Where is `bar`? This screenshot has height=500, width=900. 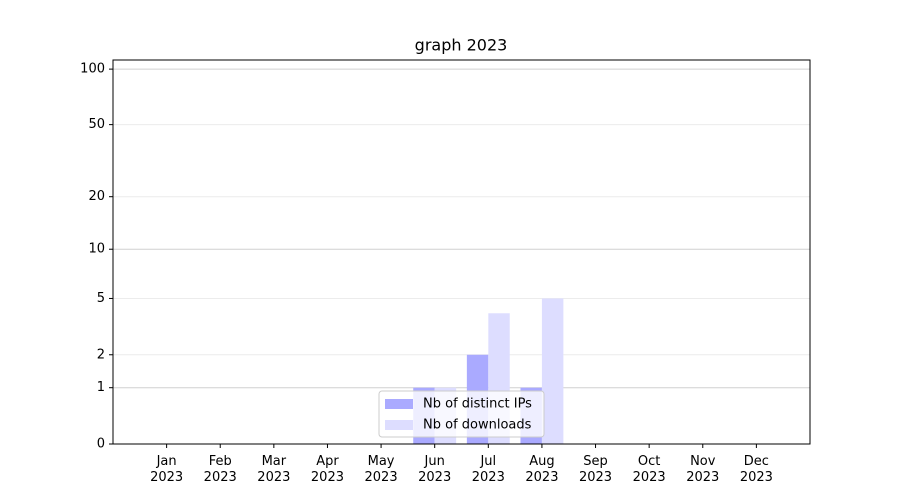 bar is located at coordinates (552, 371).